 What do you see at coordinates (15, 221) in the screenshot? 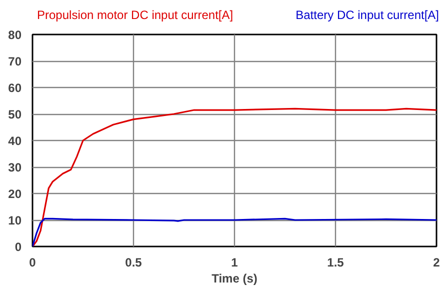
I see `y-tick-label: 10` at bounding box center [15, 221].